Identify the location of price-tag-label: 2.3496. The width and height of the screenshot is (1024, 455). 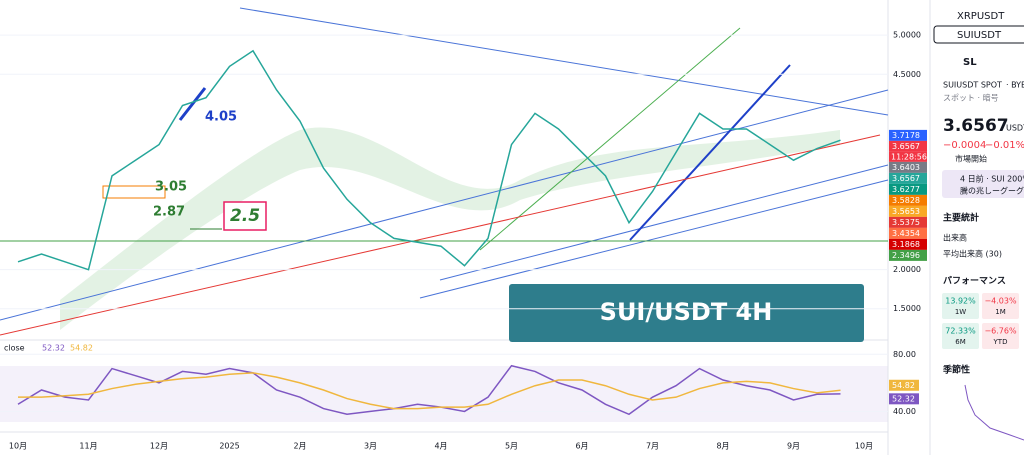
(906, 255).